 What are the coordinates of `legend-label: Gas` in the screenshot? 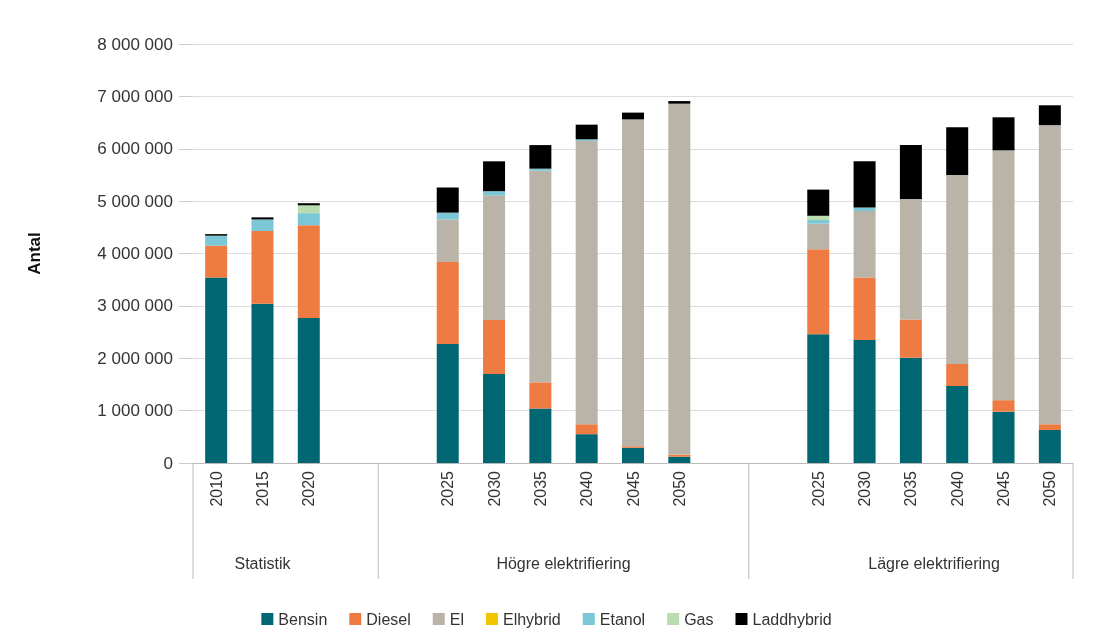 It's located at (699, 619).